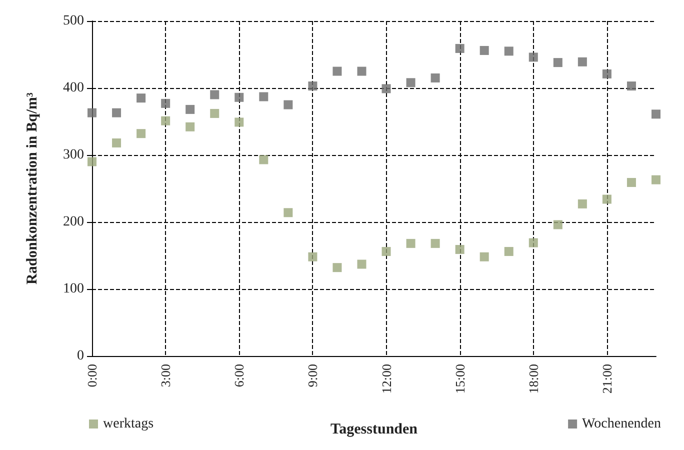  I want to click on y-tick-label: 200, so click(73, 222).